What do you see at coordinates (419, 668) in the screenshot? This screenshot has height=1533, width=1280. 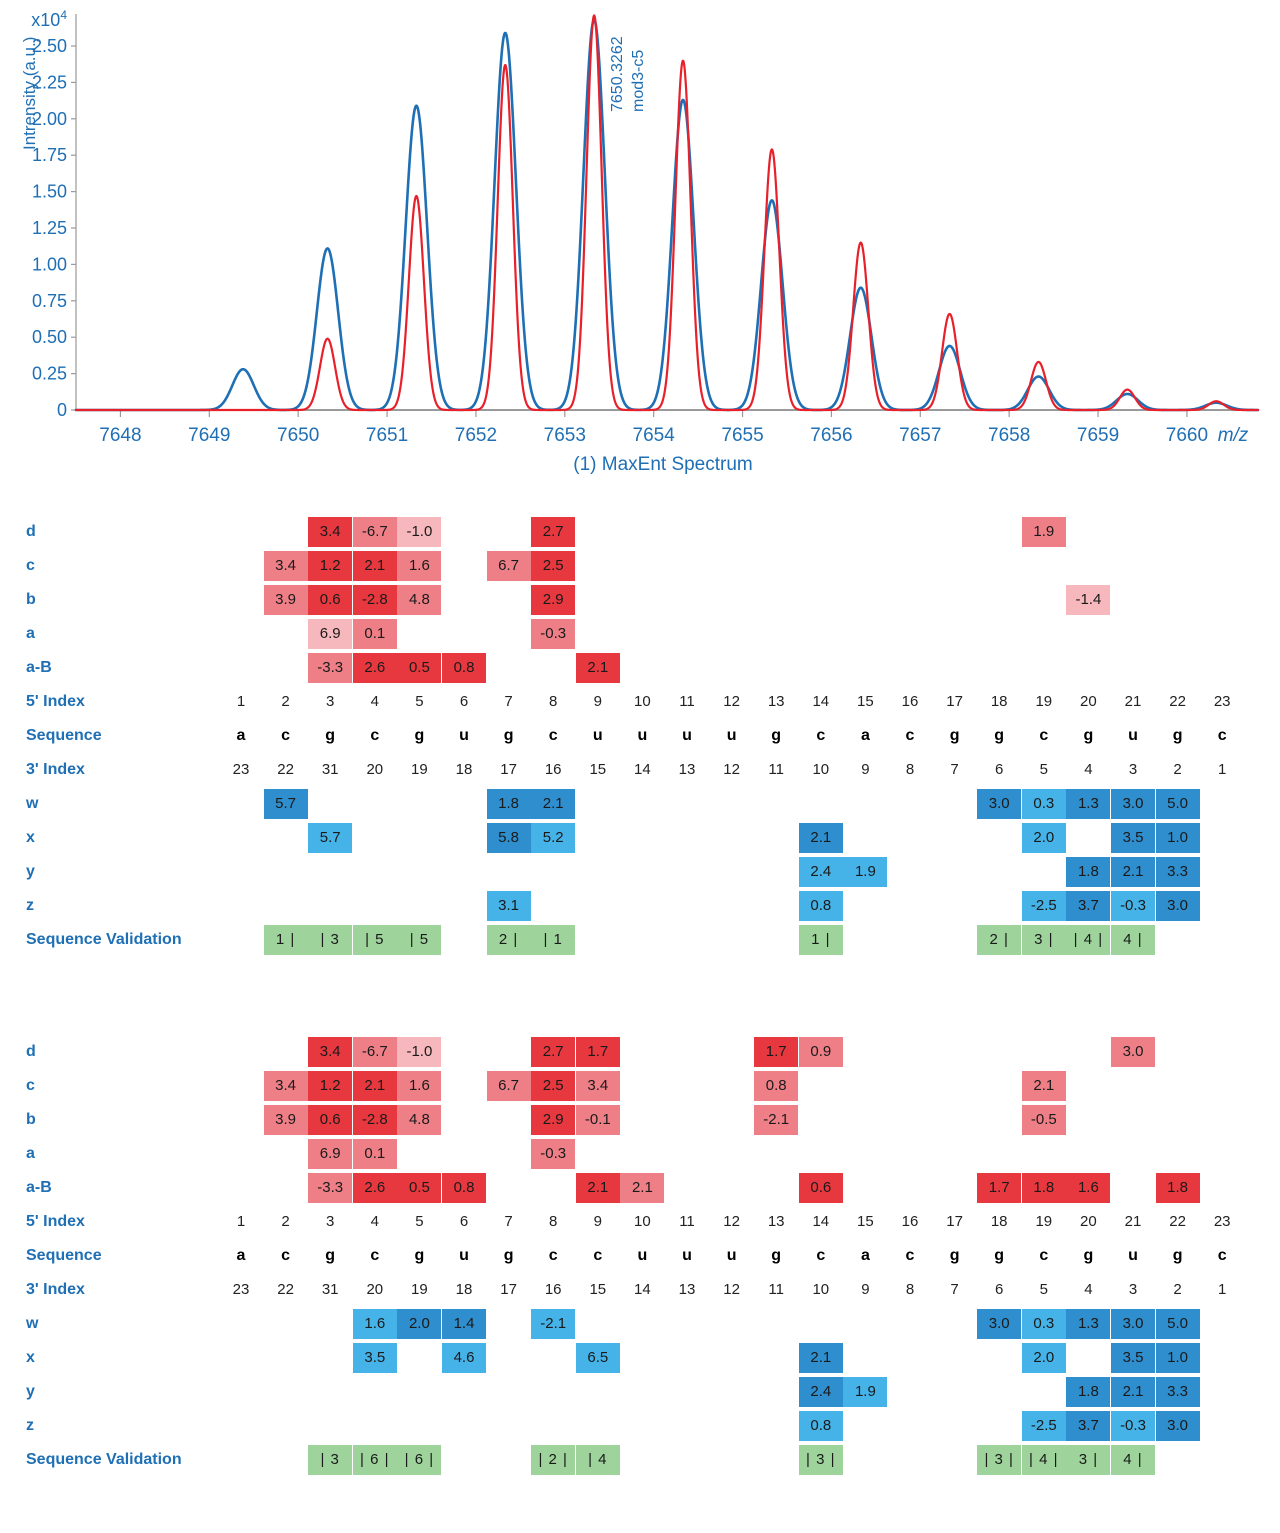 I see `ladder-cell: 0.5` at bounding box center [419, 668].